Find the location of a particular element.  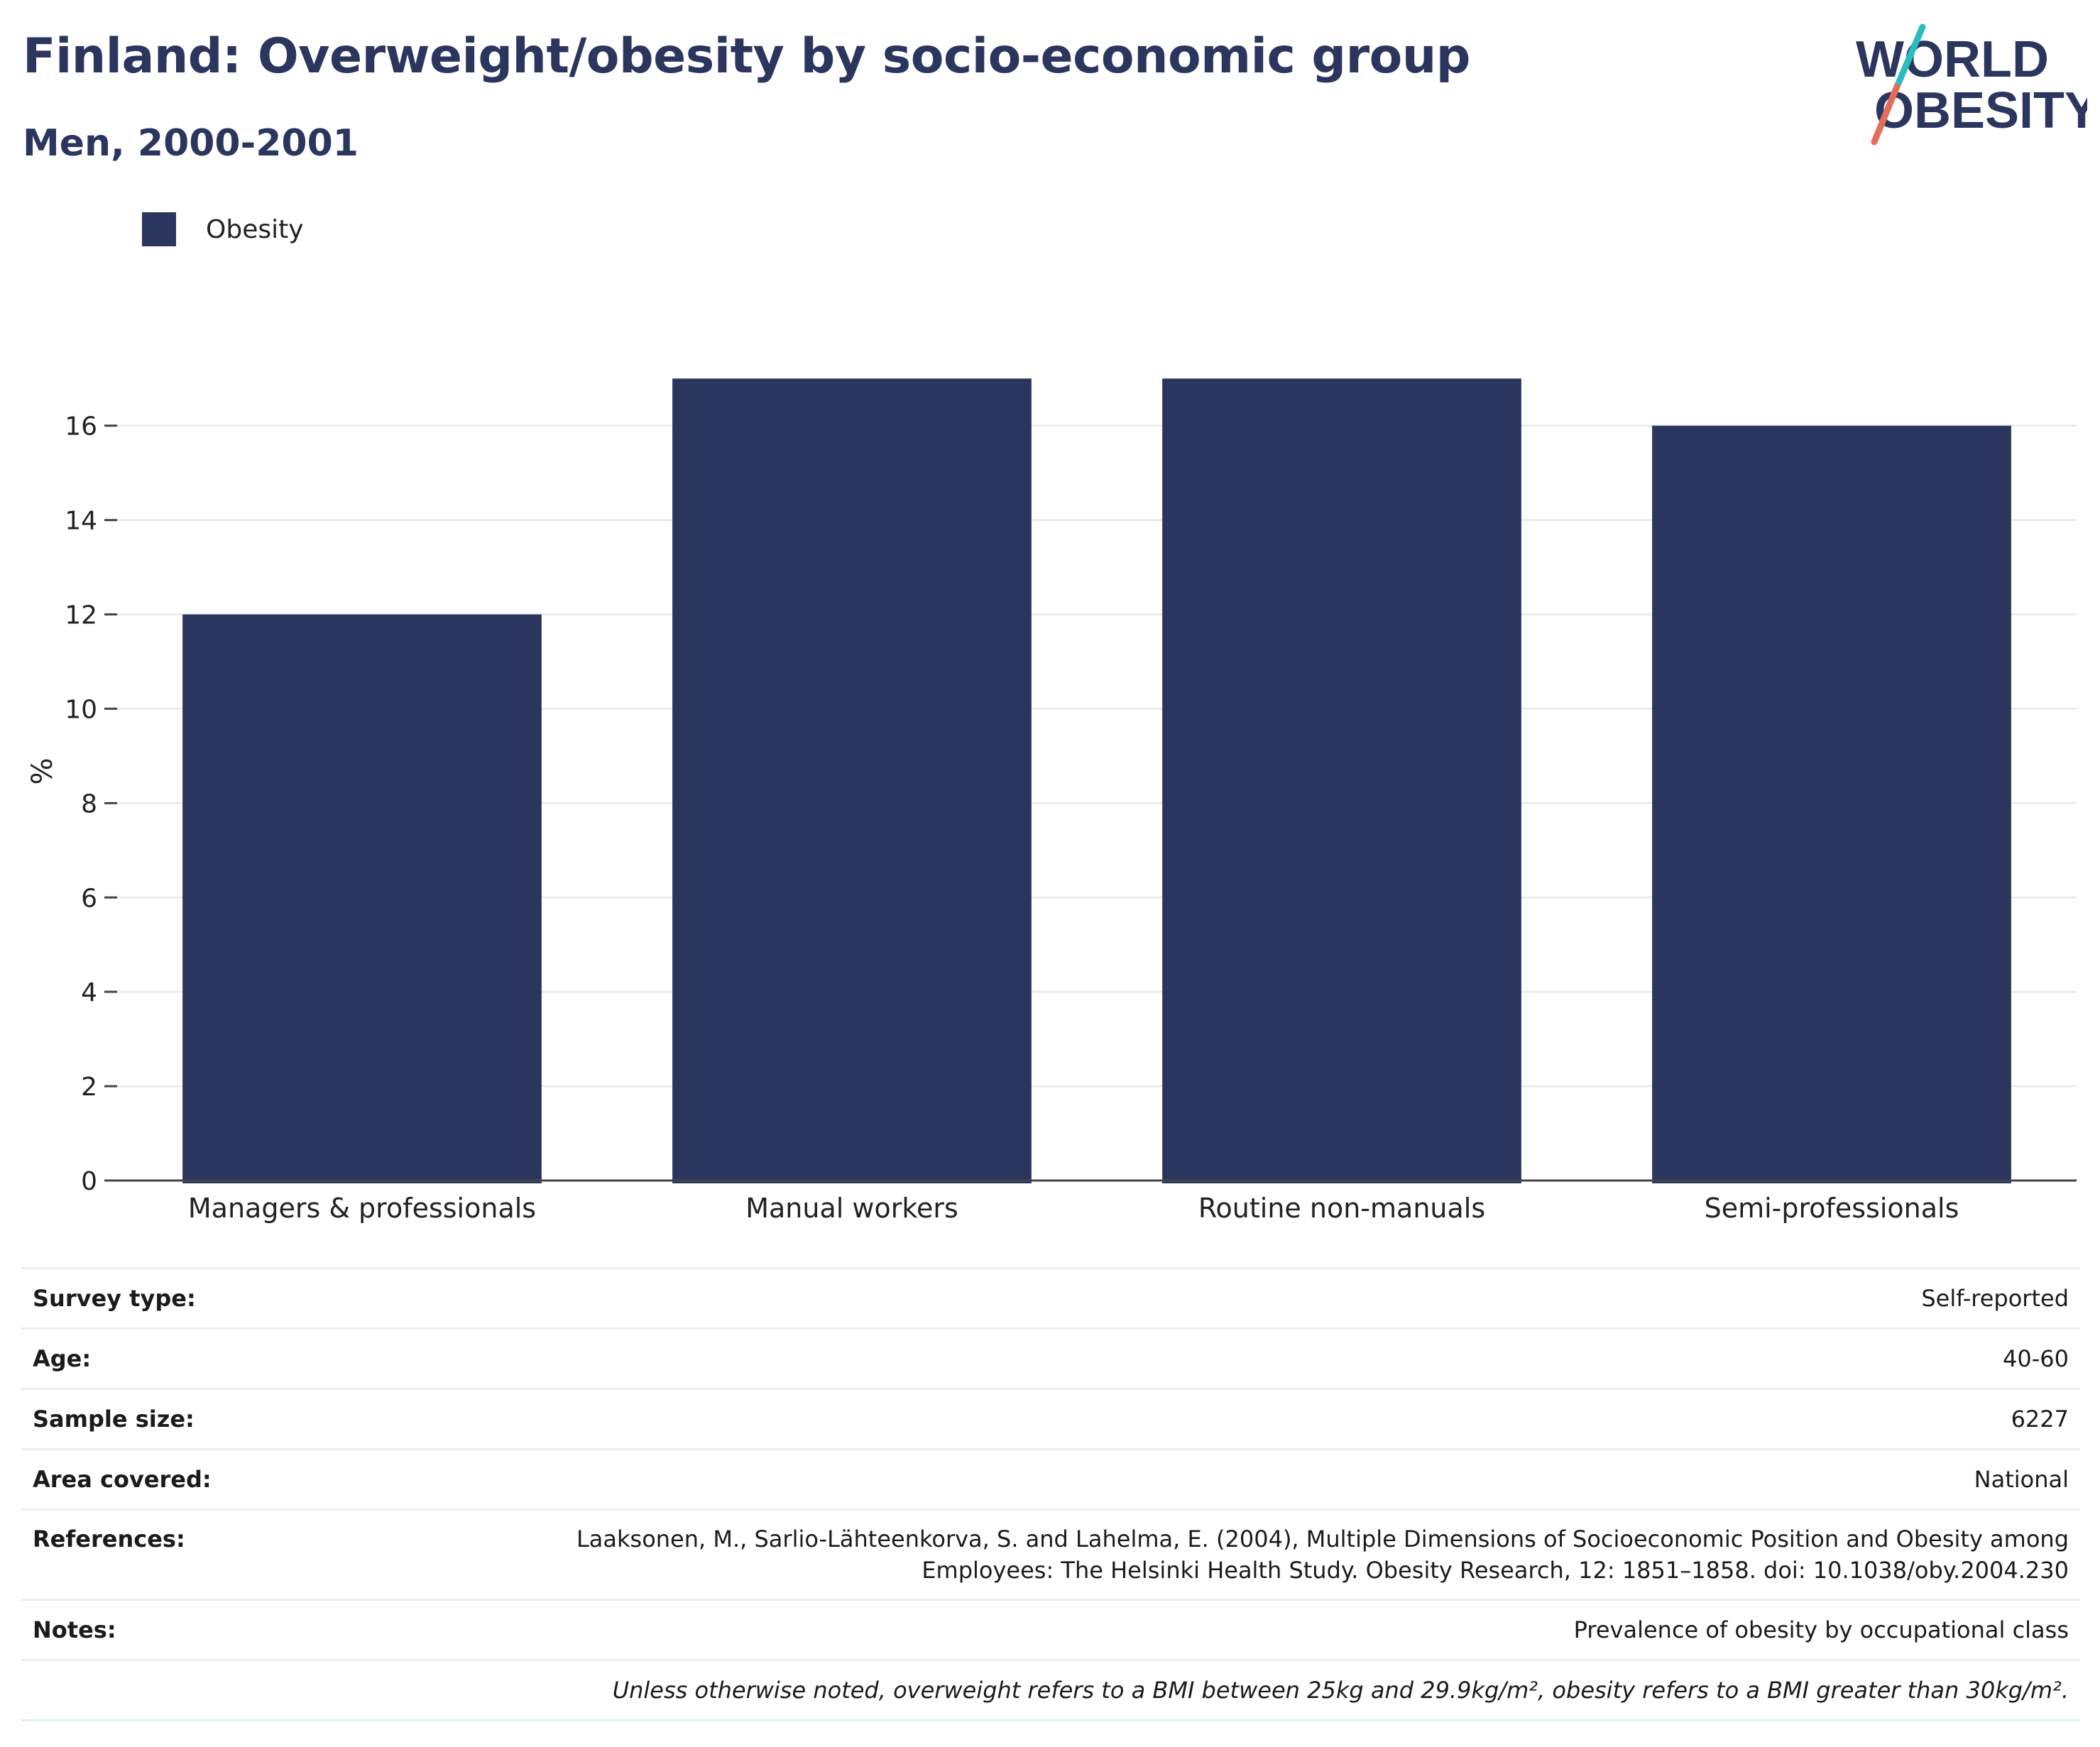

world-obesity-logo: WORLD OBESITY is located at coordinates (1971, 84).